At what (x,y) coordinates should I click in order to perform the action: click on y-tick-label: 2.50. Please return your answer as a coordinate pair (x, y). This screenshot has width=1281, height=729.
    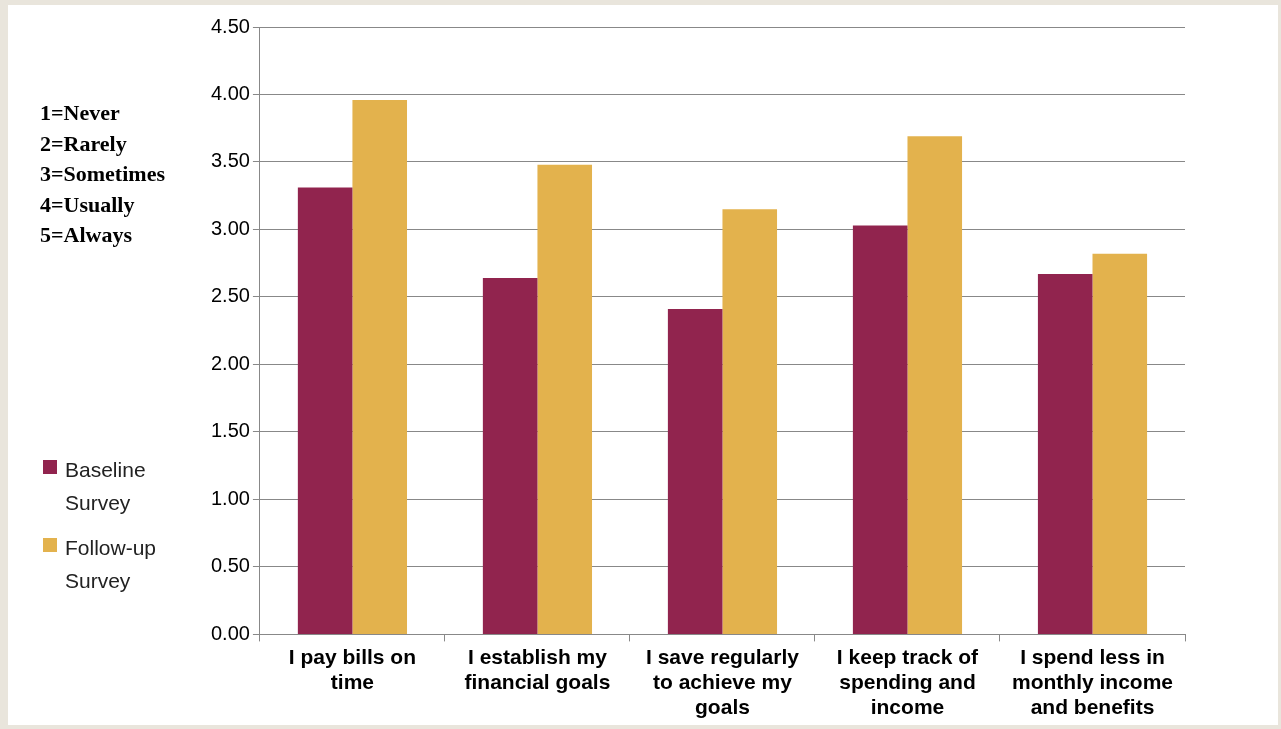
    Looking at the image, I should click on (230, 295).